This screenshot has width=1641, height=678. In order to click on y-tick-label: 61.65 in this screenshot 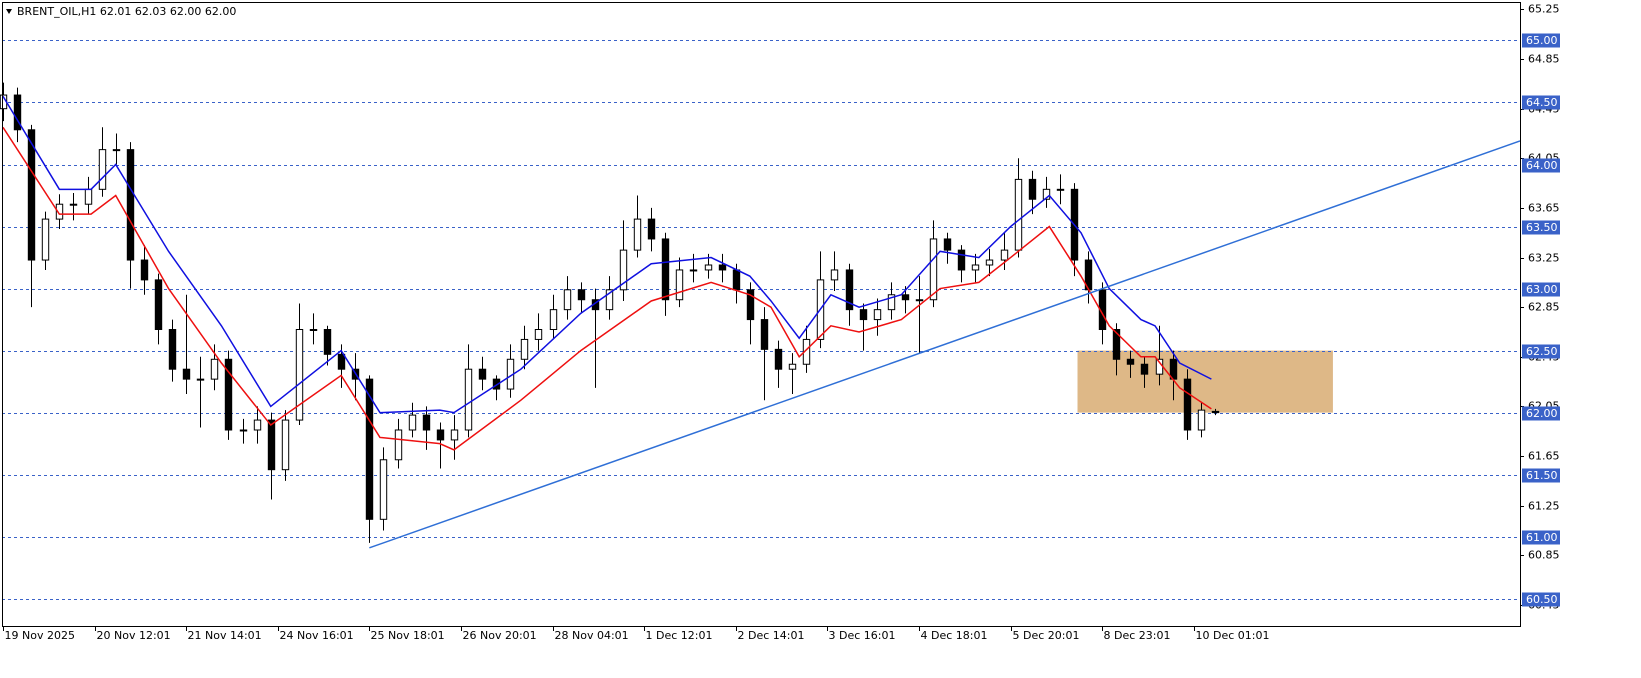, I will do `click(1544, 456)`.